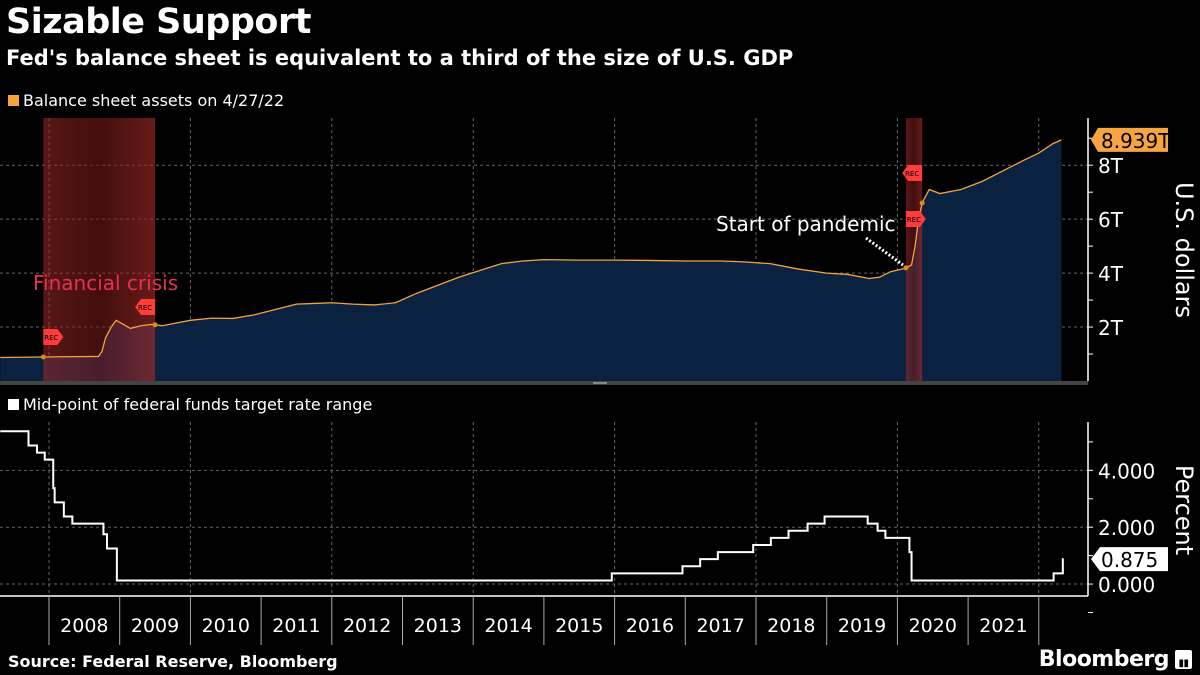 The height and width of the screenshot is (675, 1200). Describe the element at coordinates (173, 661) in the screenshot. I see `source-note: Source: Federal Reserve, Bloomberg` at that location.